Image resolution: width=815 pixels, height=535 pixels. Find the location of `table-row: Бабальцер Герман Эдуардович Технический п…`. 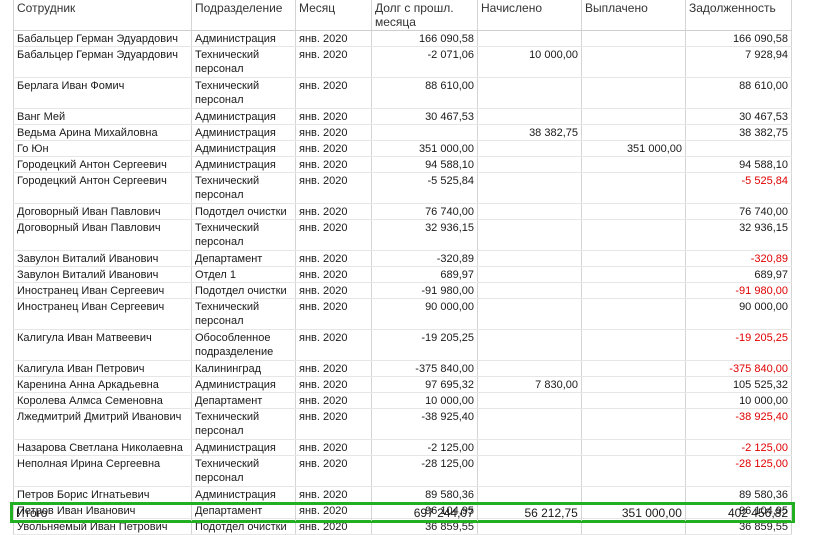

table-row: Бабальцер Герман Эдуардович Технический п… is located at coordinates (402, 62).